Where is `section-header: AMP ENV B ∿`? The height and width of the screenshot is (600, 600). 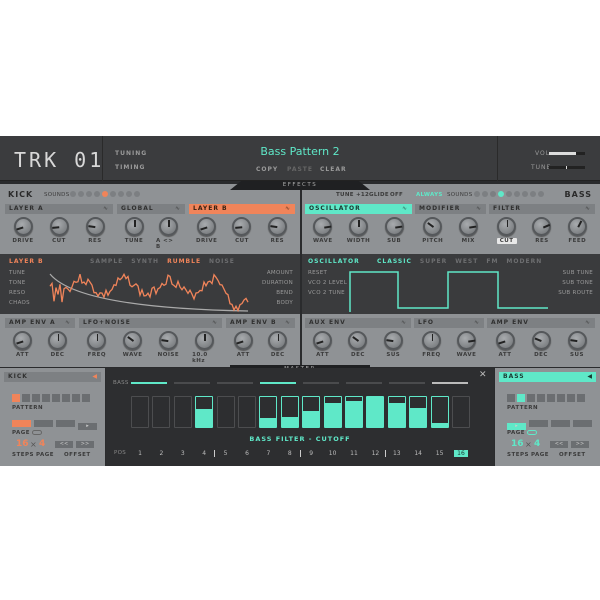
section-header: AMP ENV B ∿ is located at coordinates (260, 323).